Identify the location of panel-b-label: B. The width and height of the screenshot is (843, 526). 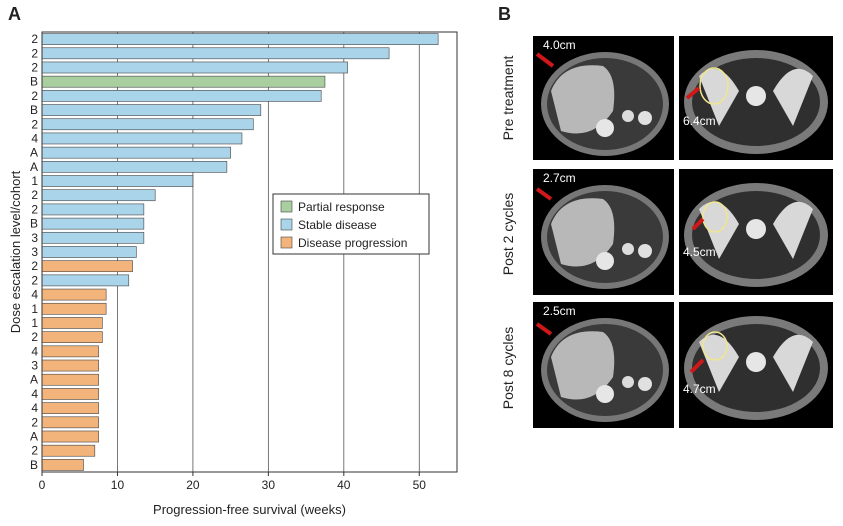
(504, 14).